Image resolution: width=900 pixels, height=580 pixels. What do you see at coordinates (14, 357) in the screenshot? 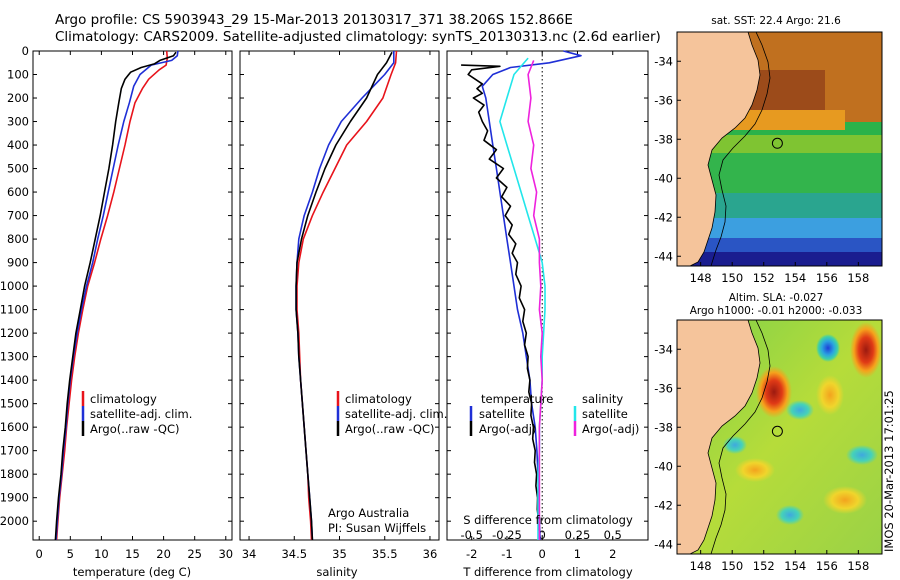
I see `y-tick-label: 1300` at bounding box center [14, 357].